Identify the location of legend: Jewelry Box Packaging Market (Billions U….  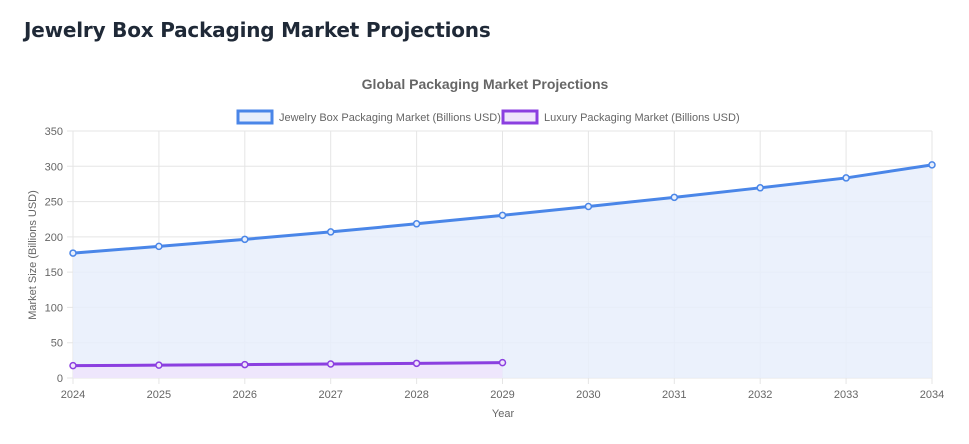
(488, 117).